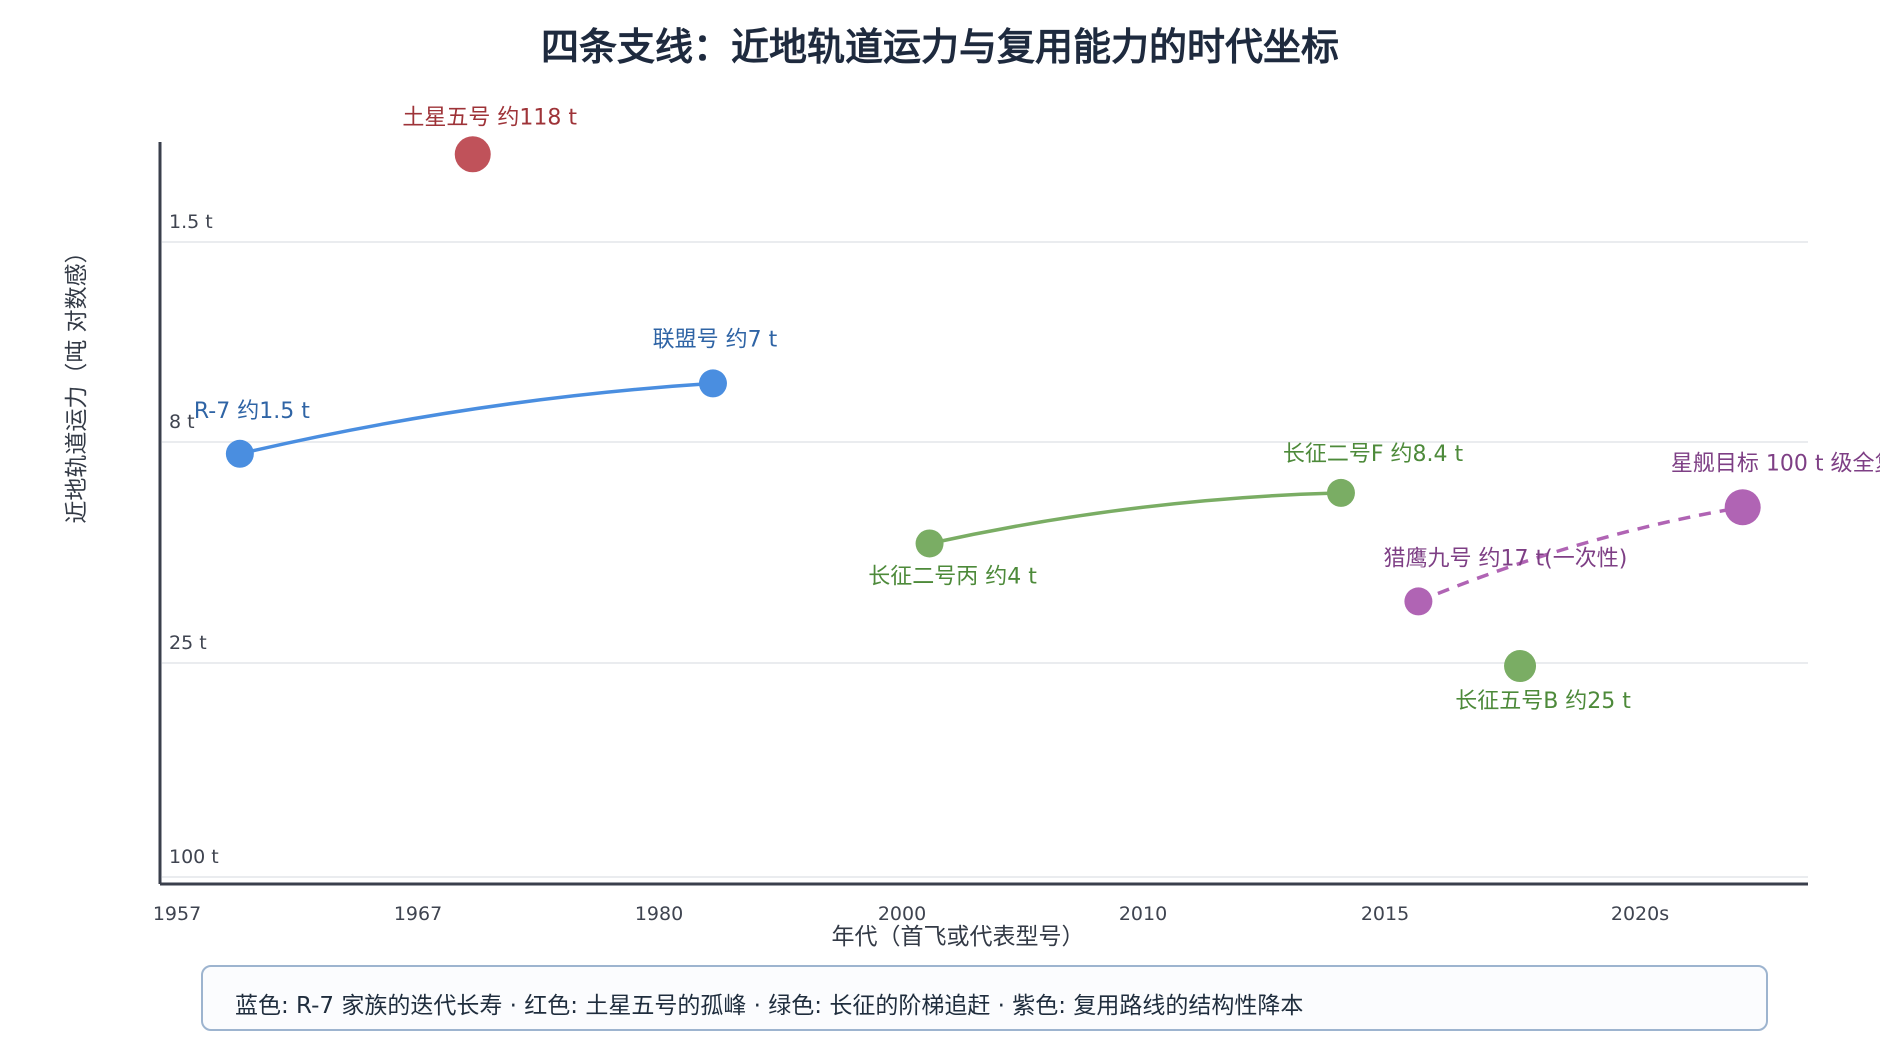  I want to click on x-tick-label: 2010, so click(1143, 914).